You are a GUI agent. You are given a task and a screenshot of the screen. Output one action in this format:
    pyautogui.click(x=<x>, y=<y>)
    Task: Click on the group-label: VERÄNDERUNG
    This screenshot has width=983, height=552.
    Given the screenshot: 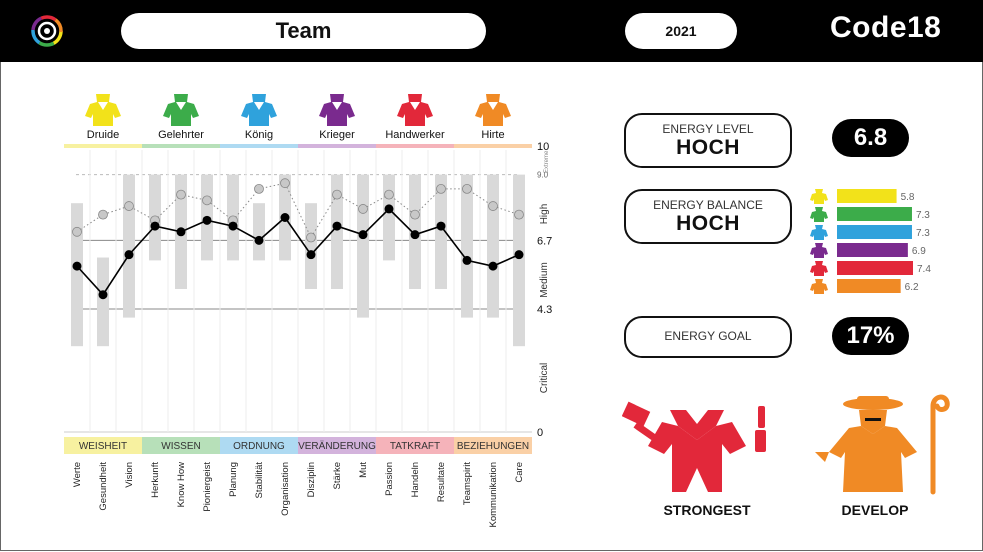 What is the action you would take?
    pyautogui.click(x=337, y=446)
    